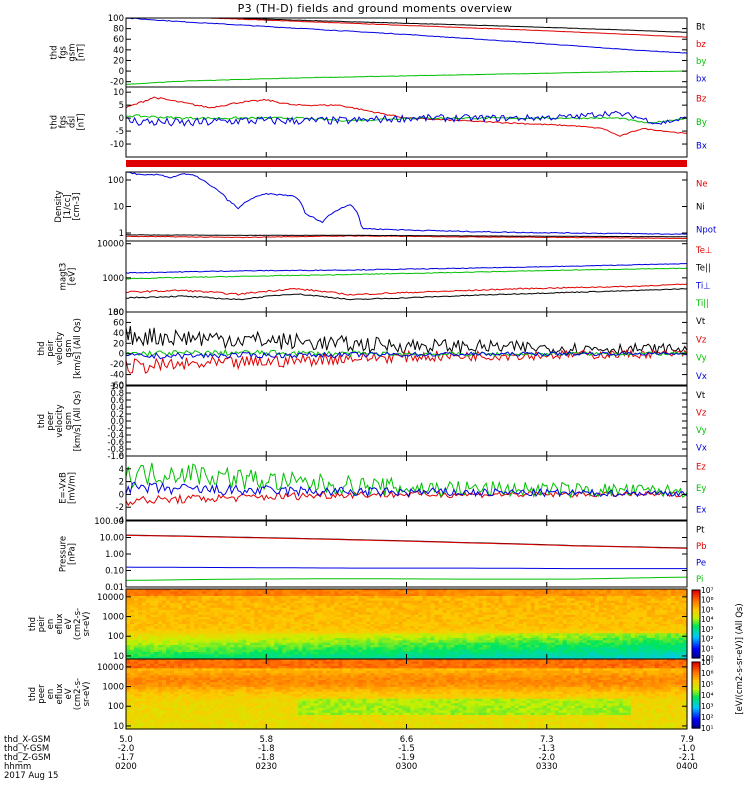 The width and height of the screenshot is (750, 800). I want to click on legend-te: Te⊥, so click(703, 251).